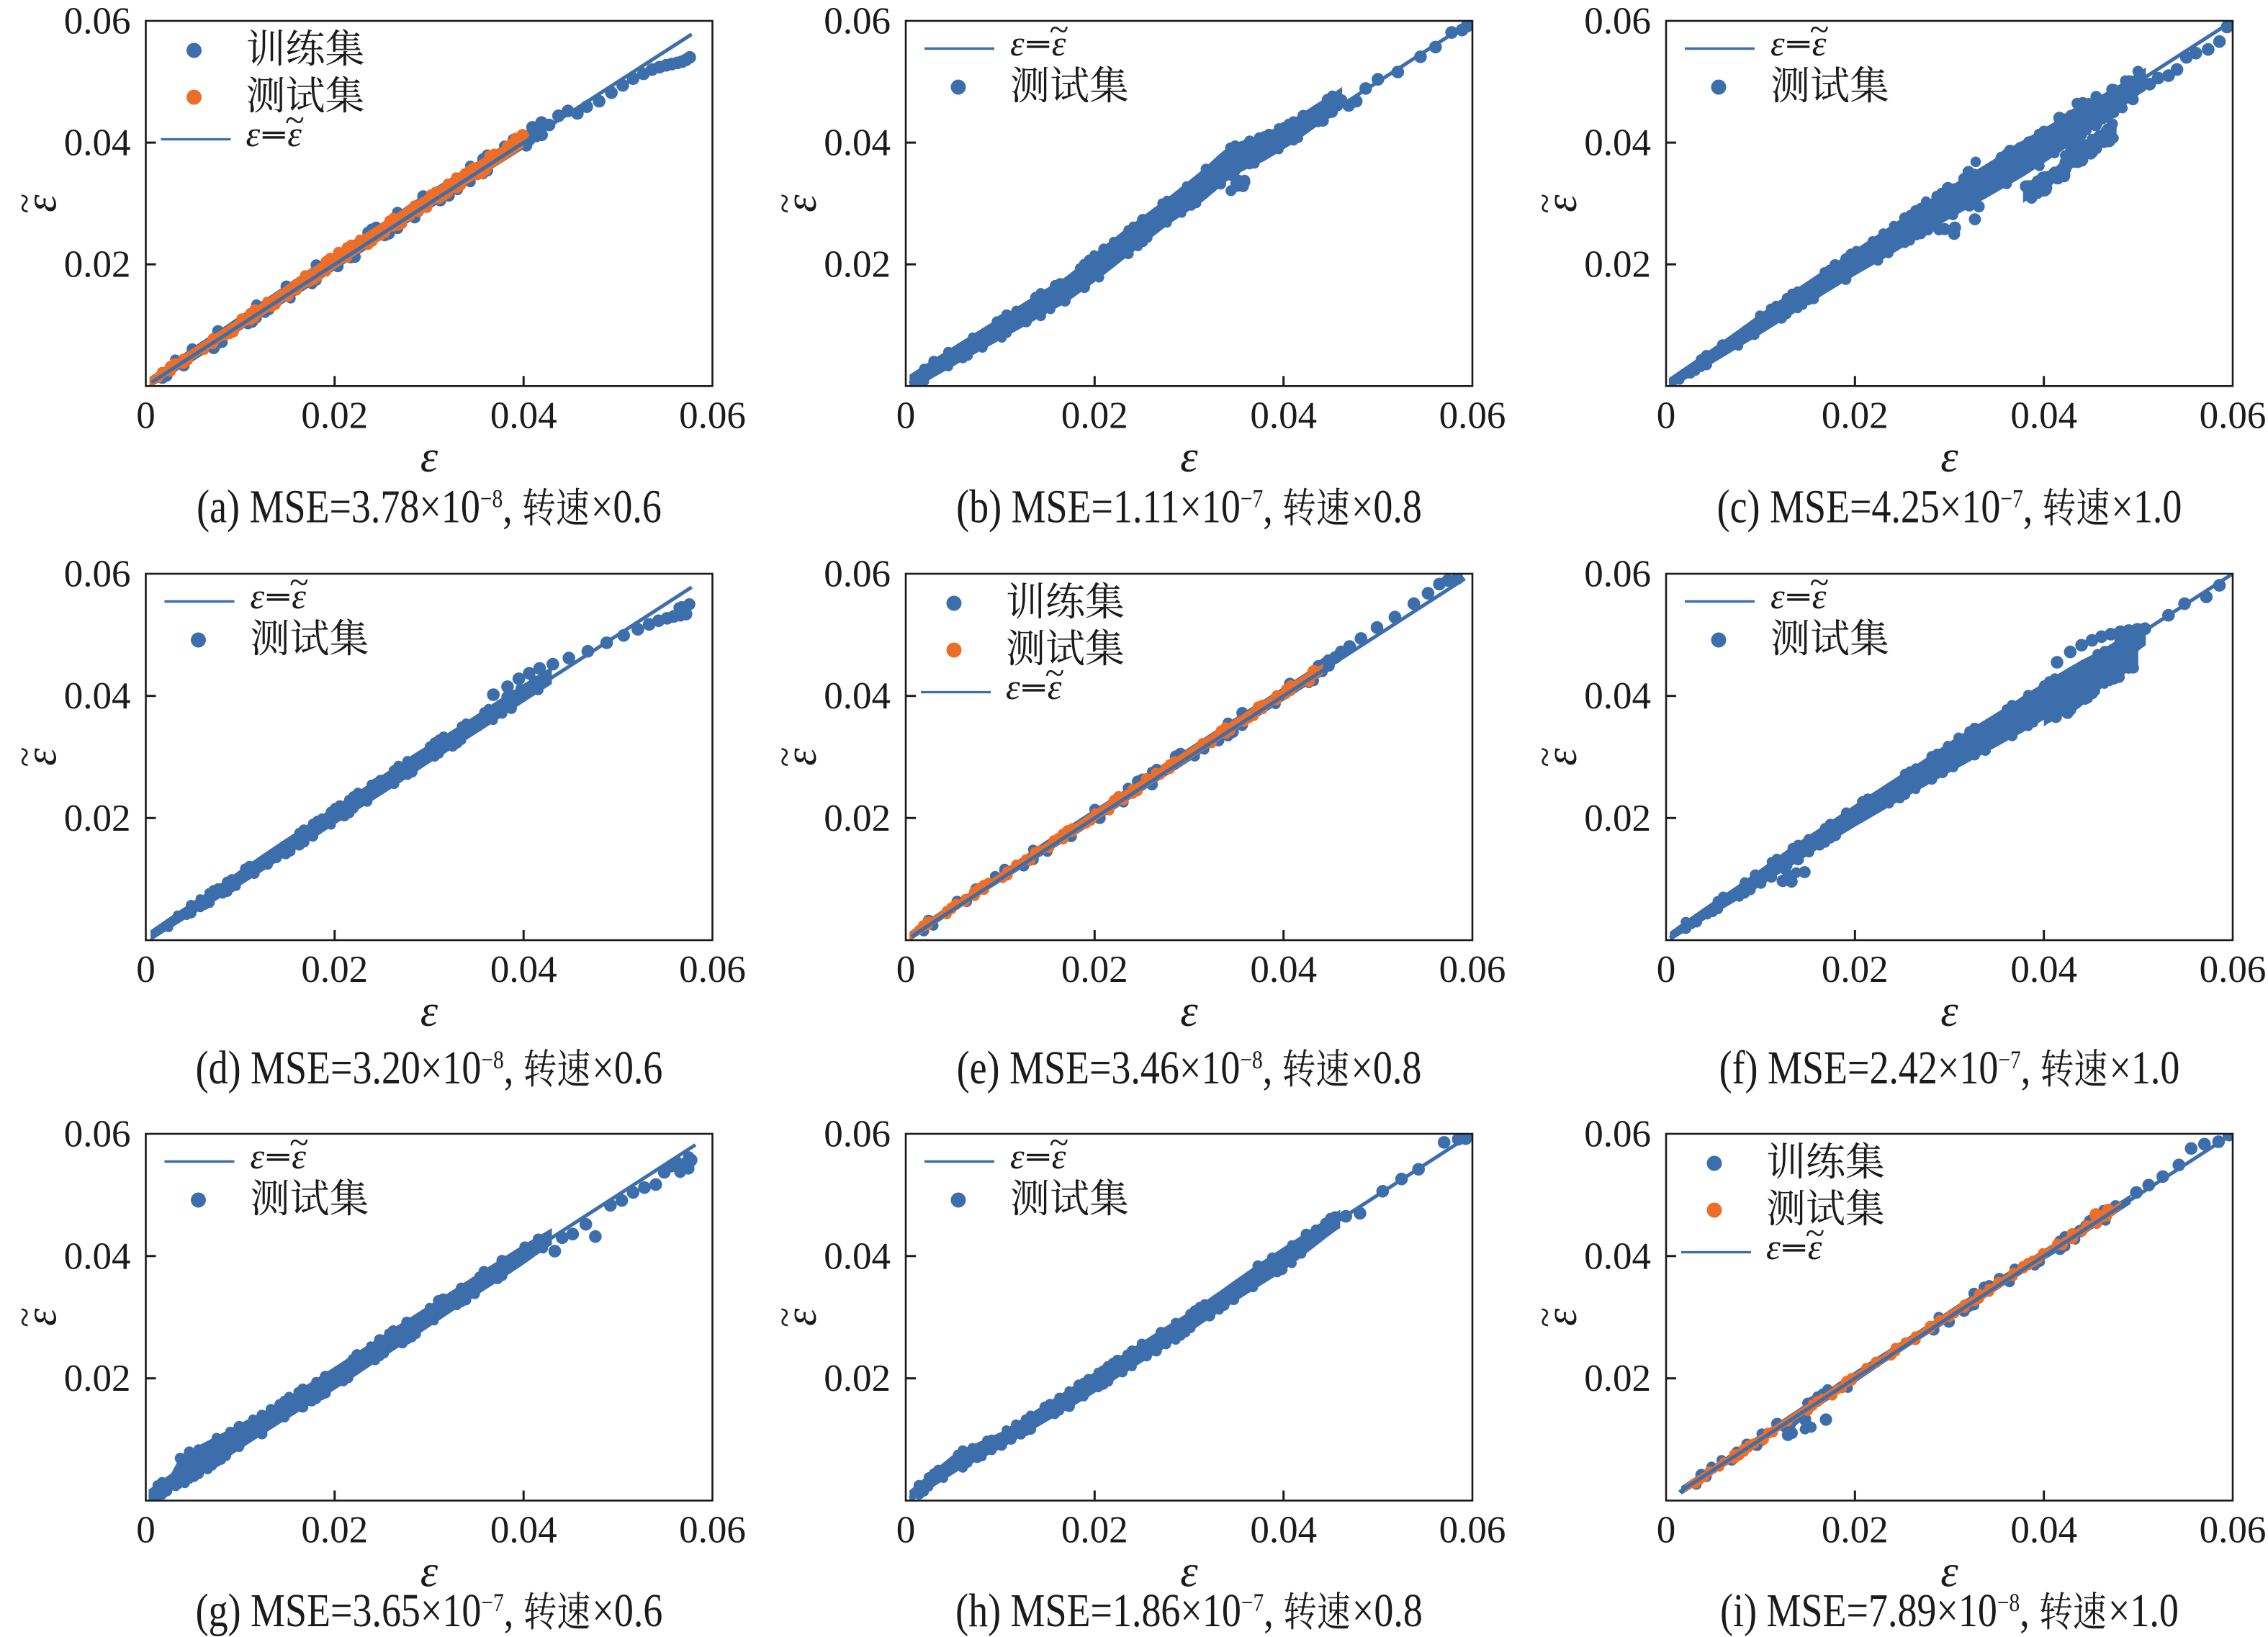 This screenshot has width=2268, height=1637. What do you see at coordinates (339, 1068) in the screenshot?
I see `svg-text: (d) MSE=3.20×10` at bounding box center [339, 1068].